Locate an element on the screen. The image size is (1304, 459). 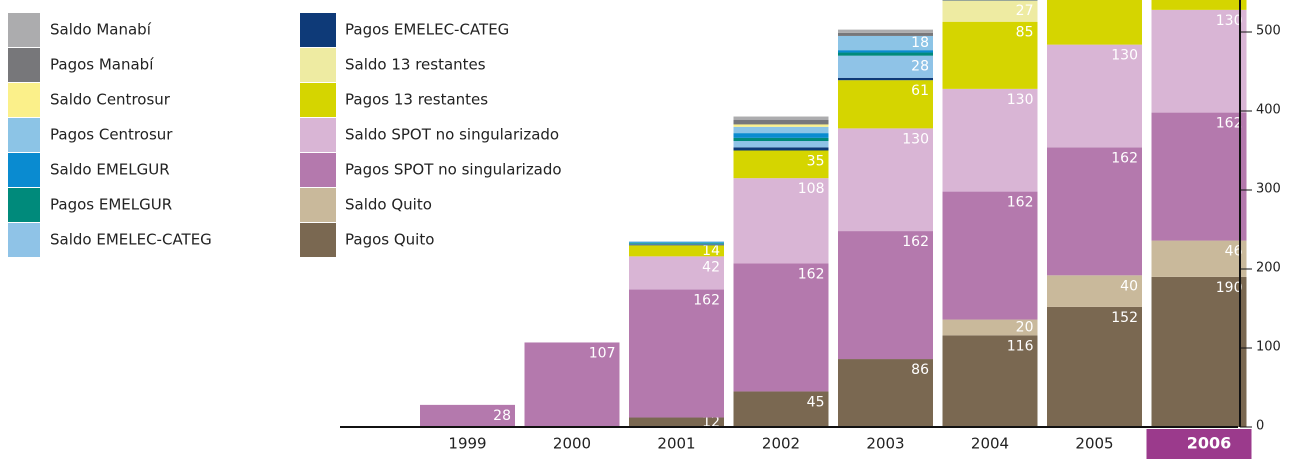
x-tick-label: 2005 is located at coordinates (1094, 444).